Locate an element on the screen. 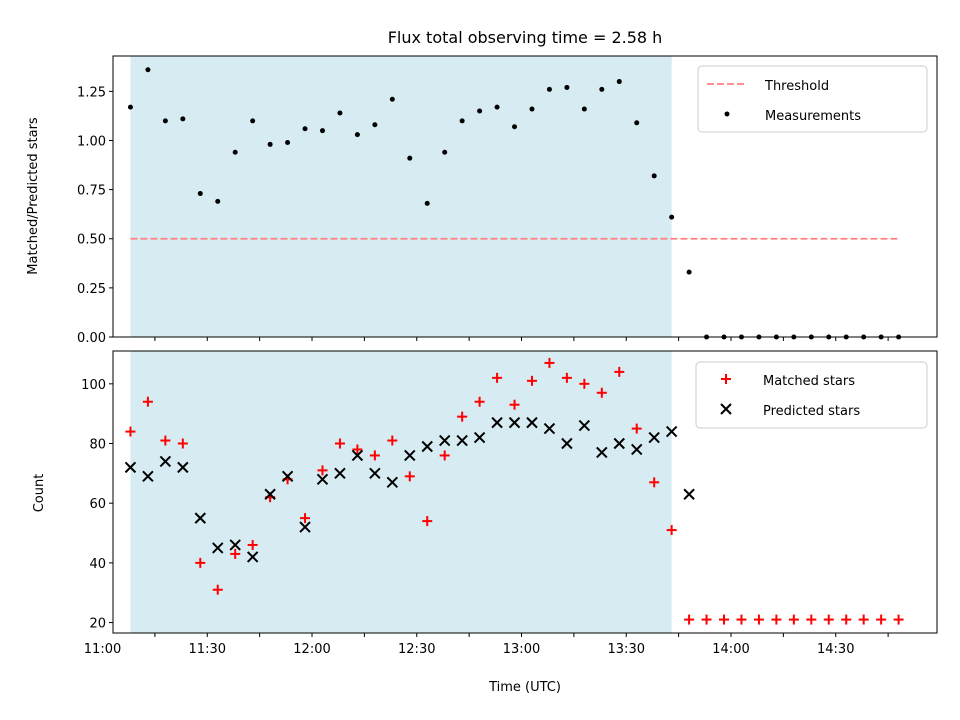 The width and height of the screenshot is (960, 720). y-tick-label: 20 is located at coordinates (97, 624).